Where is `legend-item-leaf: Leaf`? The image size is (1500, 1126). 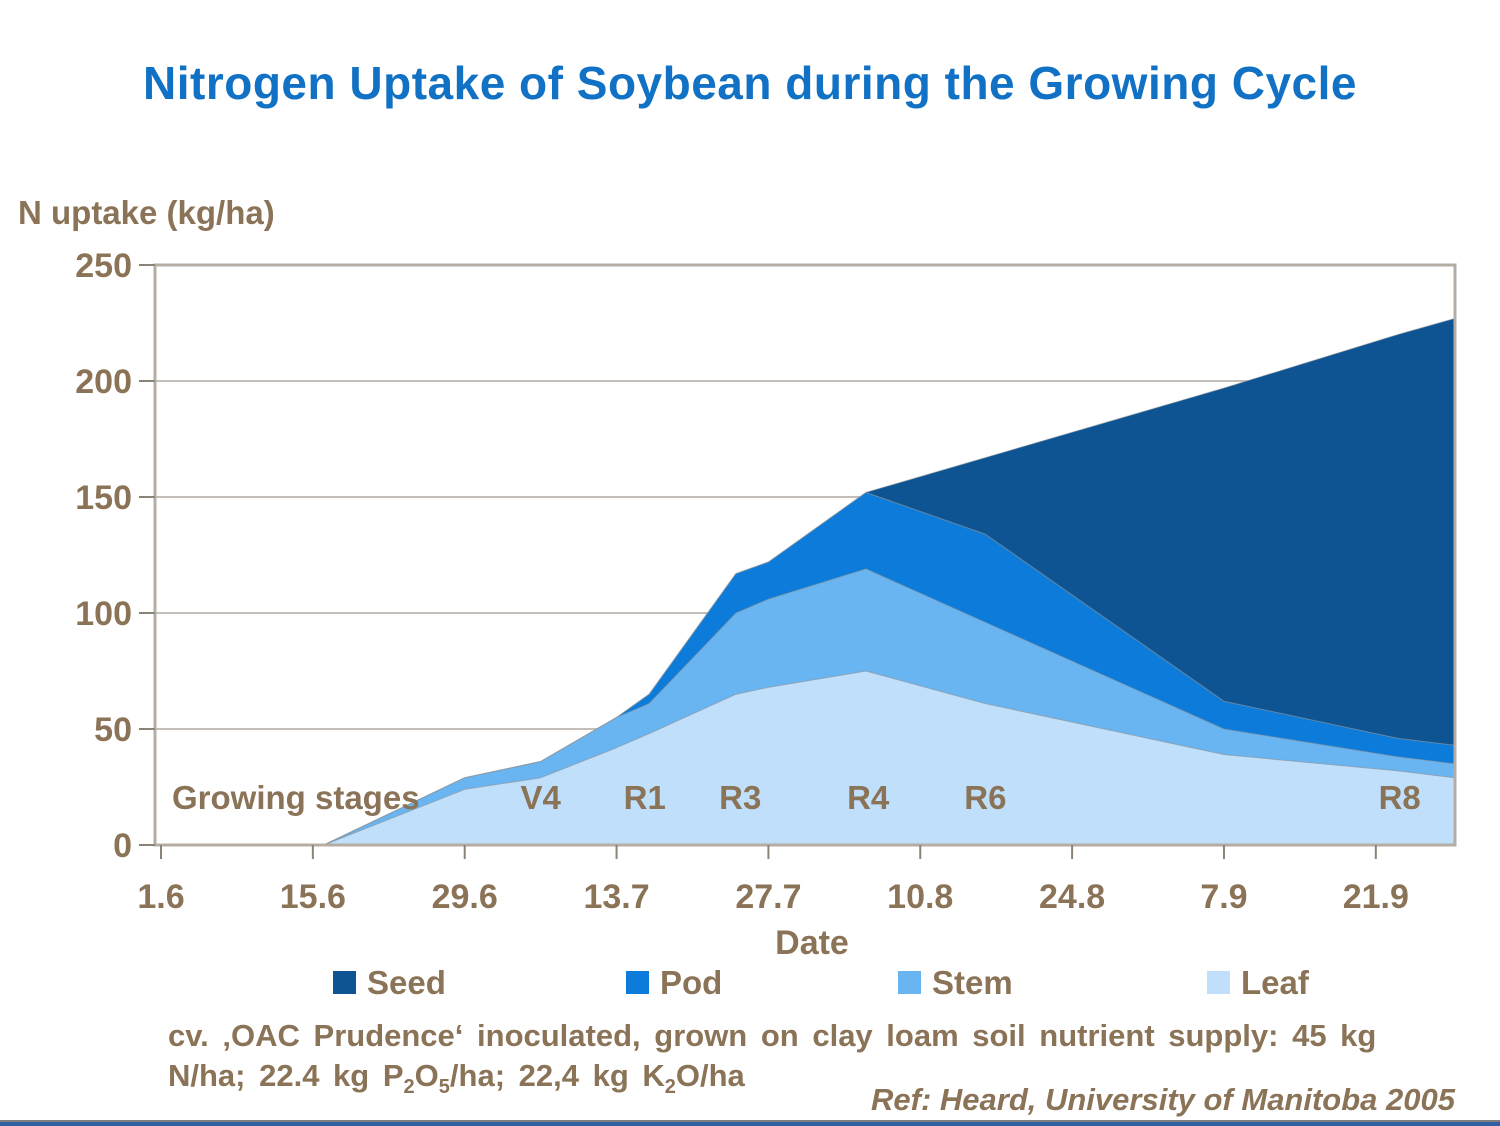
legend-item-leaf: Leaf is located at coordinates (1258, 982).